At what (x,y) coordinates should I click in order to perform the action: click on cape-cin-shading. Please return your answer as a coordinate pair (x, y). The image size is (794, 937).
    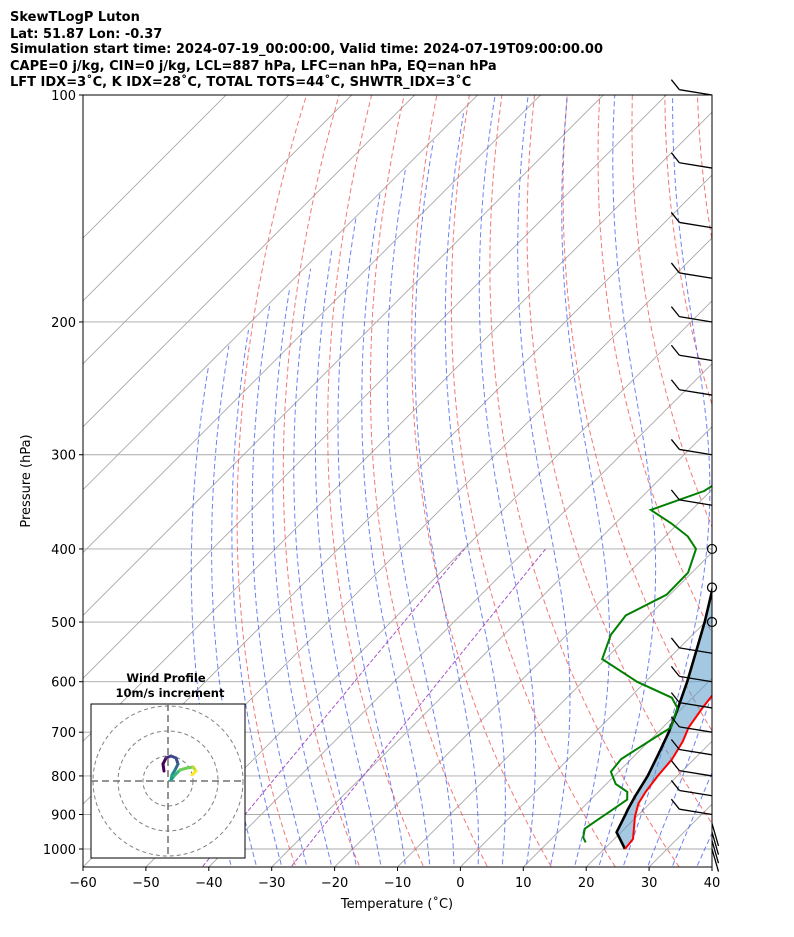
    Looking at the image, I should click on (664, 719).